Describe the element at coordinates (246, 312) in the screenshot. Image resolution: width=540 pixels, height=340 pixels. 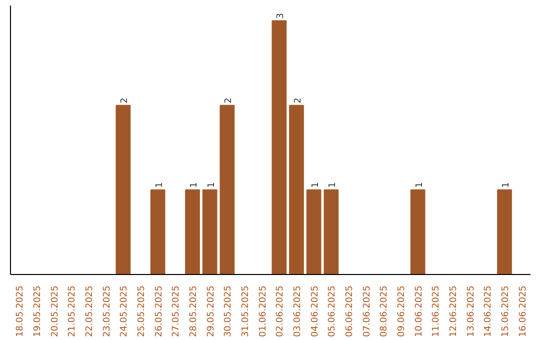
I see `x-tick-label: 31.05.2025` at that location.